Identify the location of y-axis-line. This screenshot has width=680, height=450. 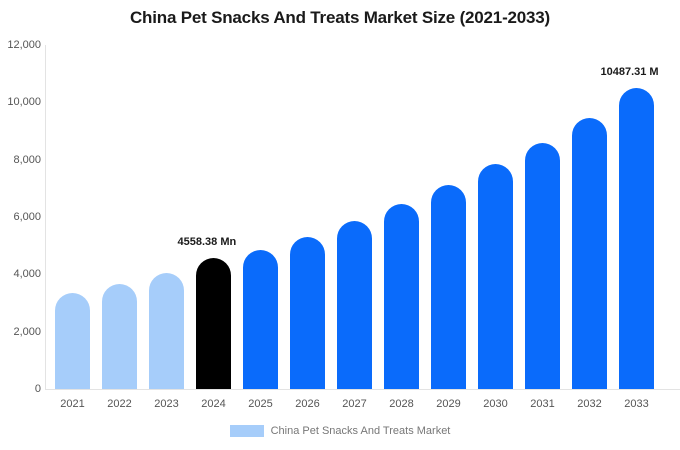
(45, 217).